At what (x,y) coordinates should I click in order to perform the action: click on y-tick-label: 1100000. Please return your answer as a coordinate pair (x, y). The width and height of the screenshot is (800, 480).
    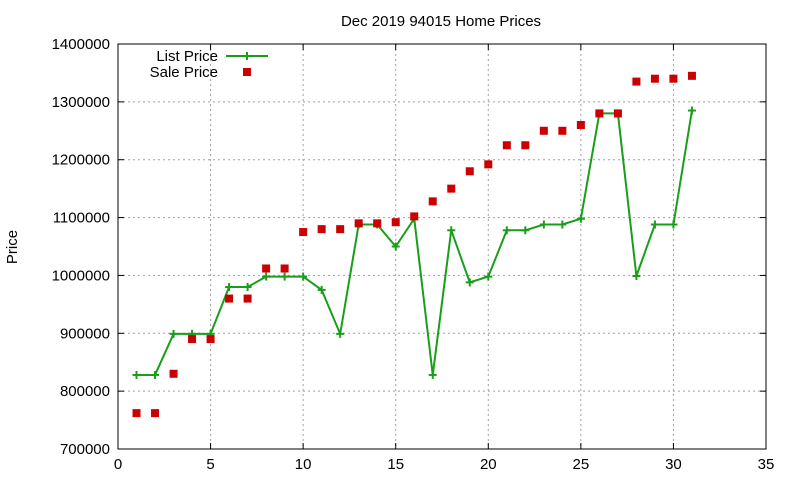
    Looking at the image, I should click on (81, 218).